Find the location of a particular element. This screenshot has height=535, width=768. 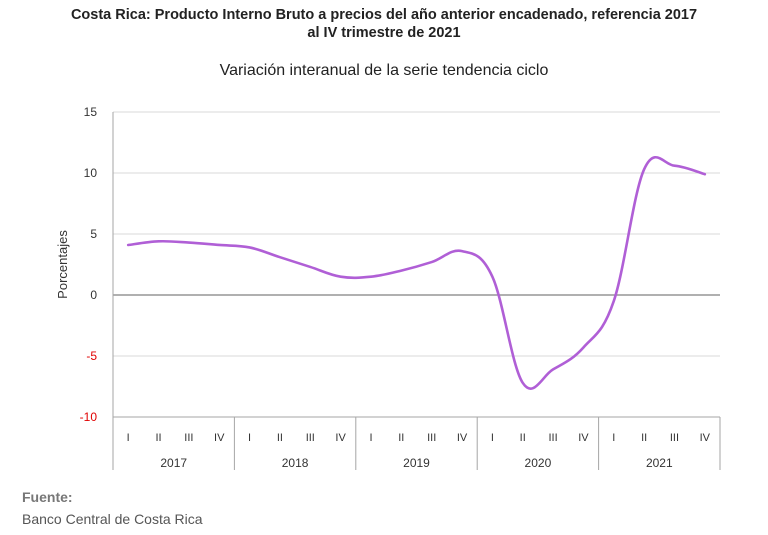

y-tick-label: 10 is located at coordinates (91, 173).